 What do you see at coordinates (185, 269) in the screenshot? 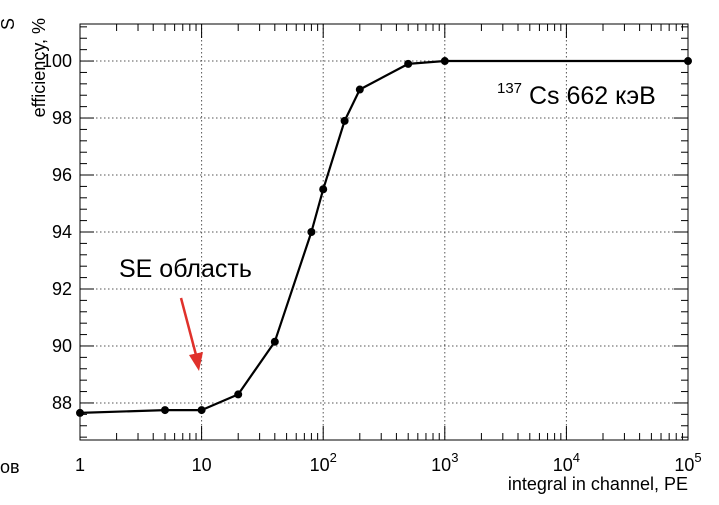
I see `se-region-label: SE область` at bounding box center [185, 269].